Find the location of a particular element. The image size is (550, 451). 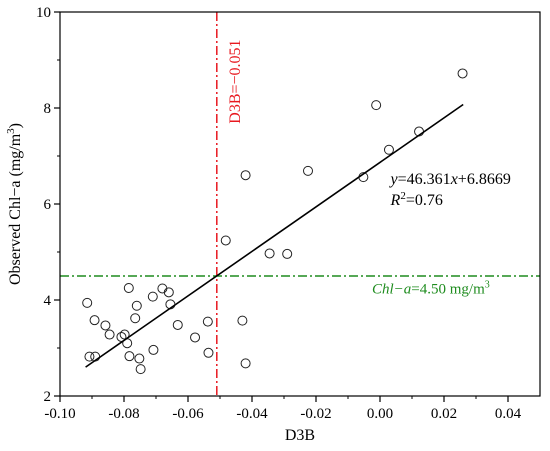

y-tick-label: 6 is located at coordinates (48, 205).